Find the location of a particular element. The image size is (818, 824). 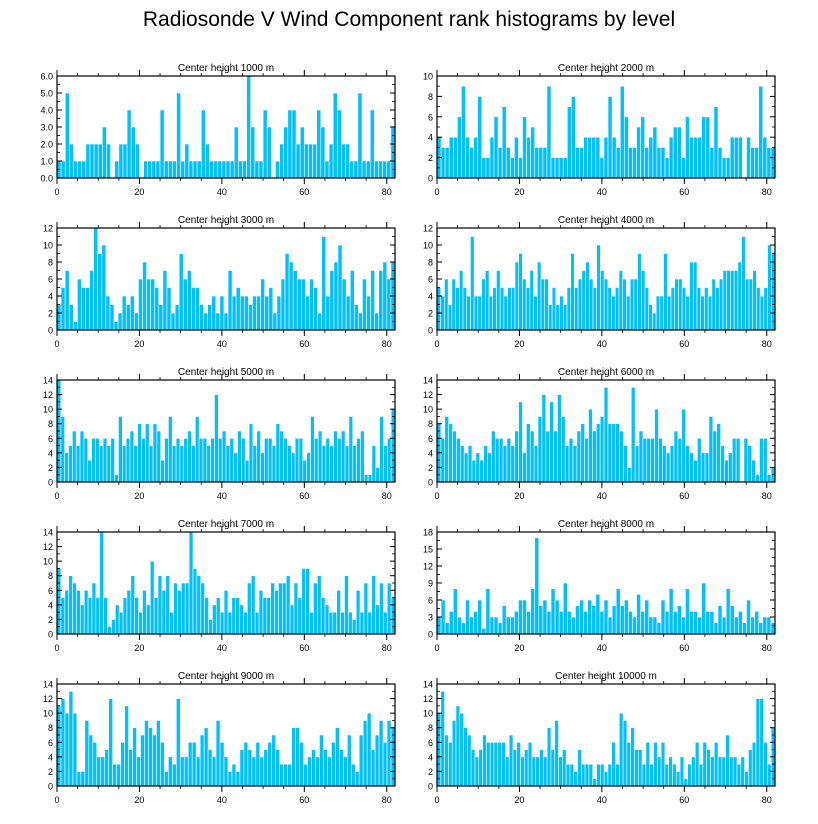

x-tick-label: 0 is located at coordinates (436, 496).